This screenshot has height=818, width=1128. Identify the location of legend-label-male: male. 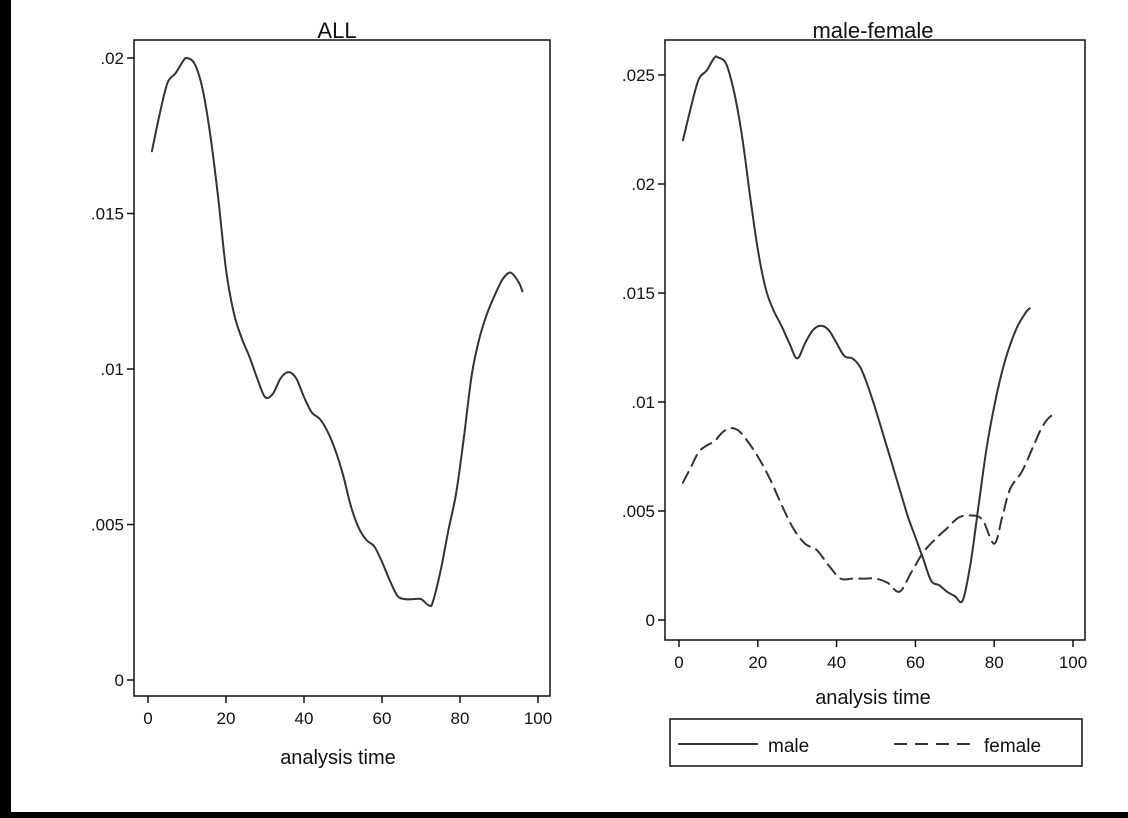
(788, 746).